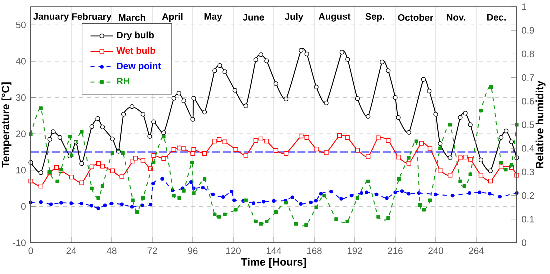 The image size is (550, 274). What do you see at coordinates (136, 50) in the screenshot?
I see `legend-label: Wet bulb` at bounding box center [136, 50].